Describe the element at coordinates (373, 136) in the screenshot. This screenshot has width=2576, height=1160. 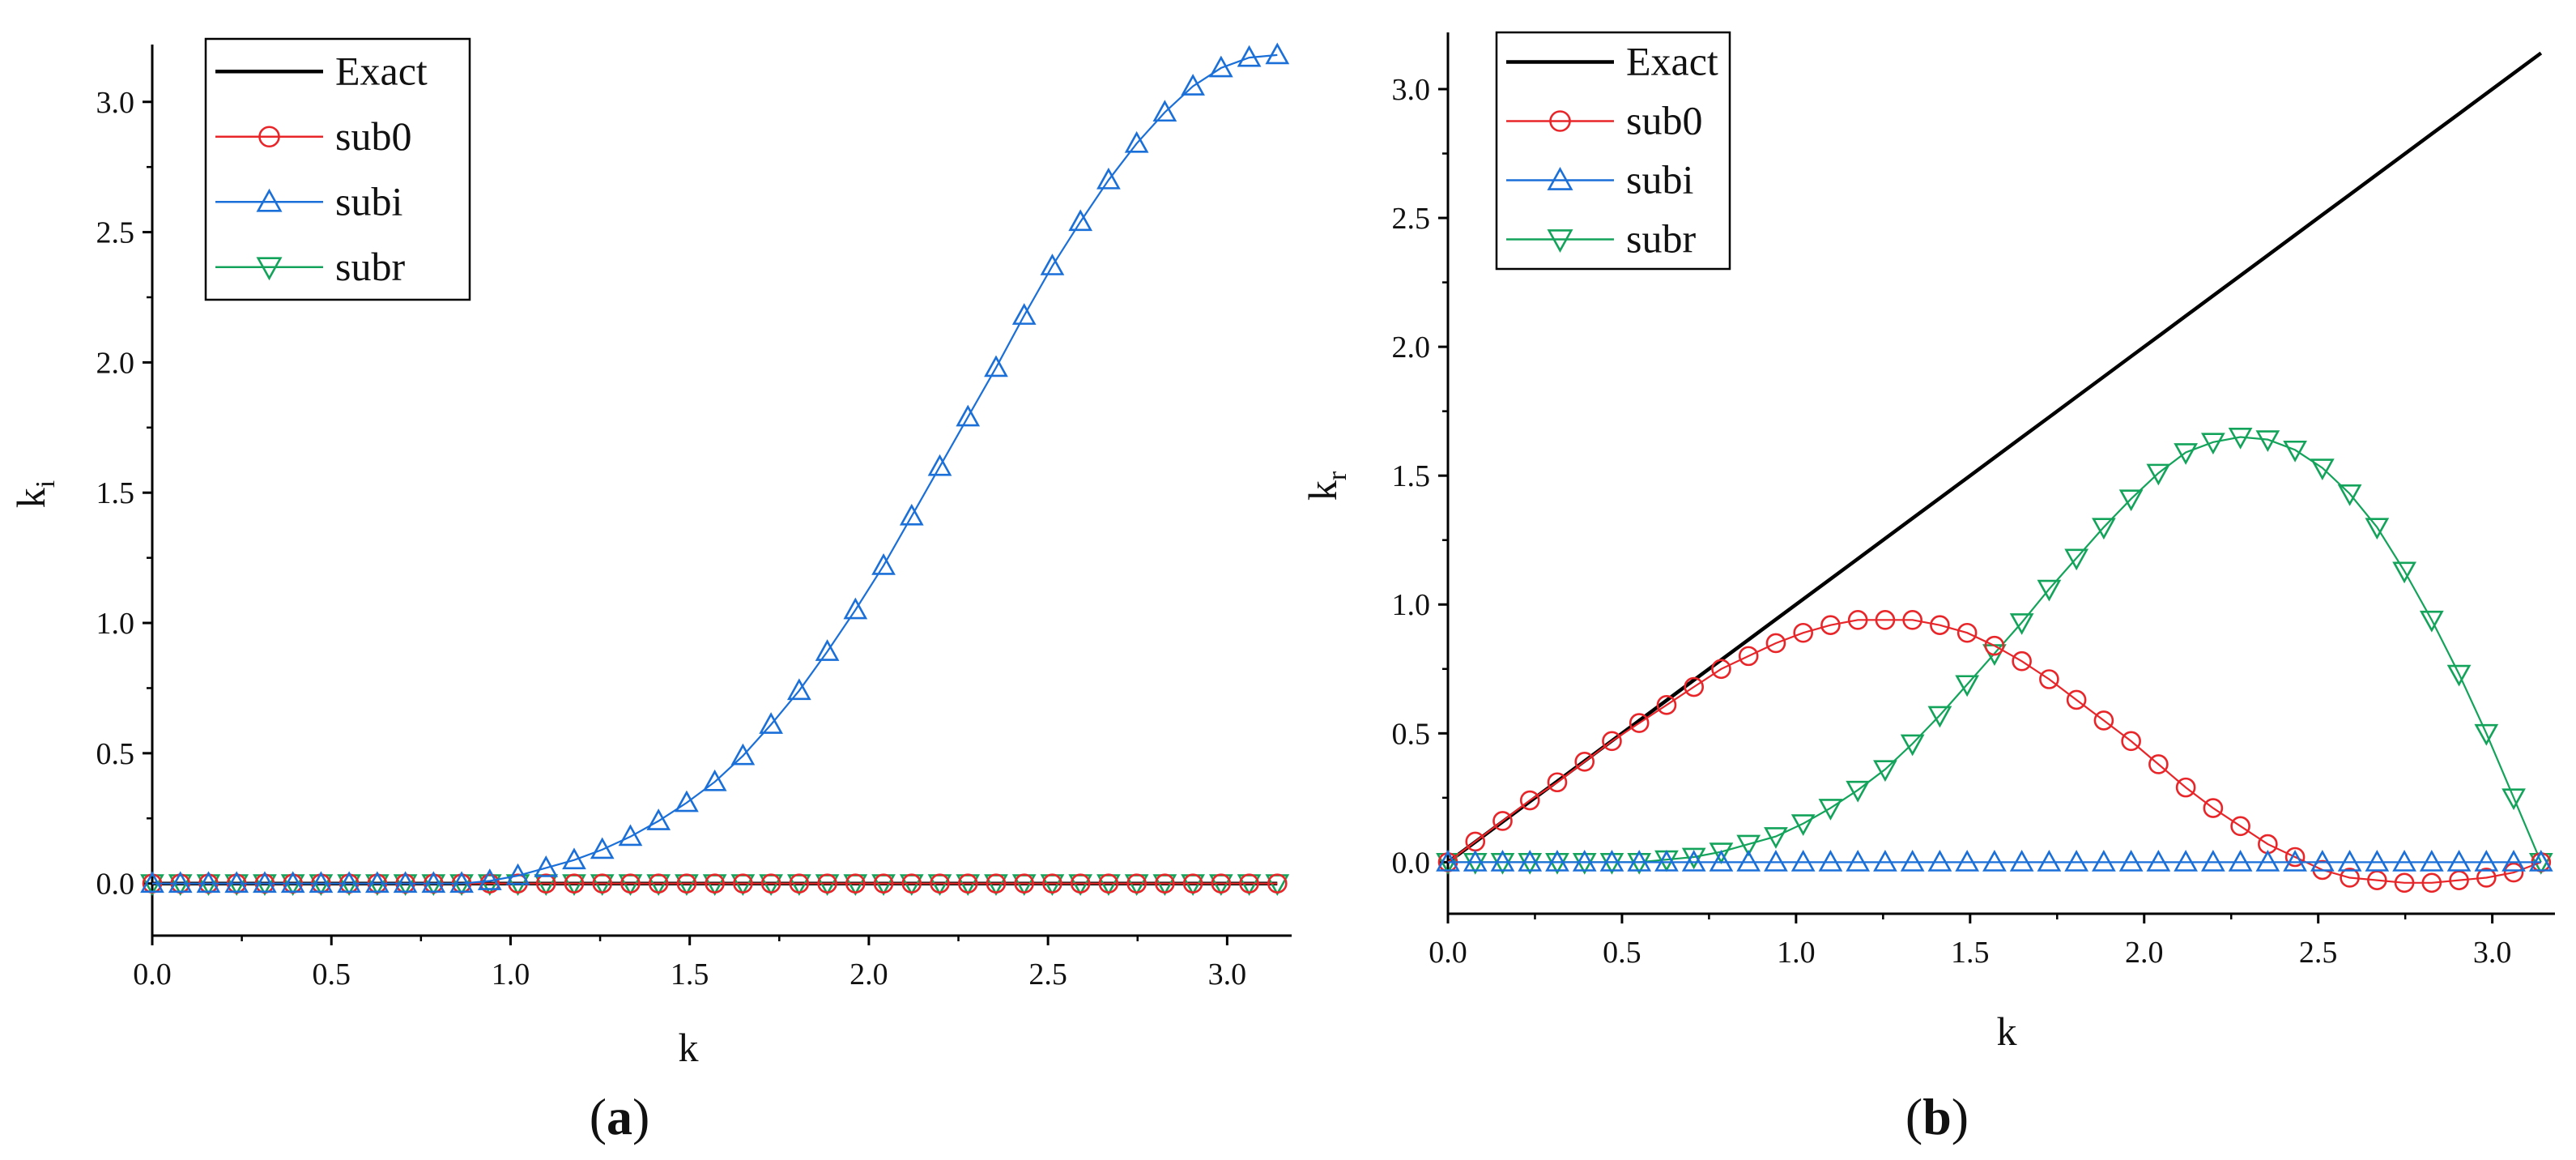
I see `legend-label-sub0: sub0` at that location.